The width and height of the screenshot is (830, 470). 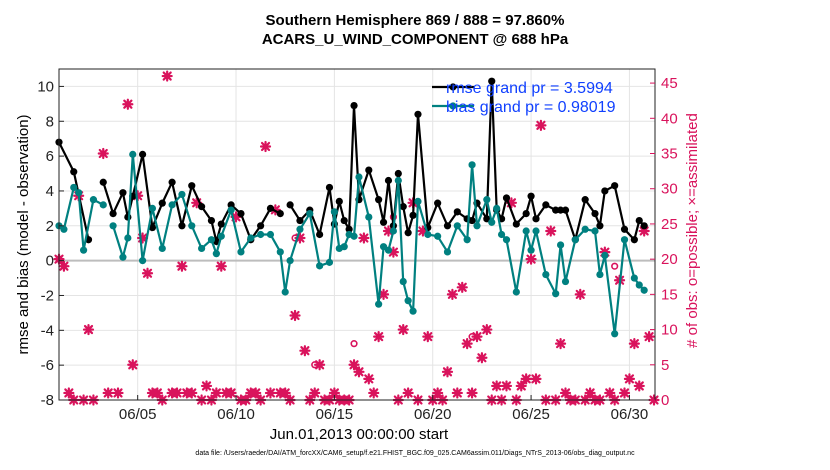 What do you see at coordinates (50, 121) in the screenshot?
I see `y-tick-label: 8` at bounding box center [50, 121].